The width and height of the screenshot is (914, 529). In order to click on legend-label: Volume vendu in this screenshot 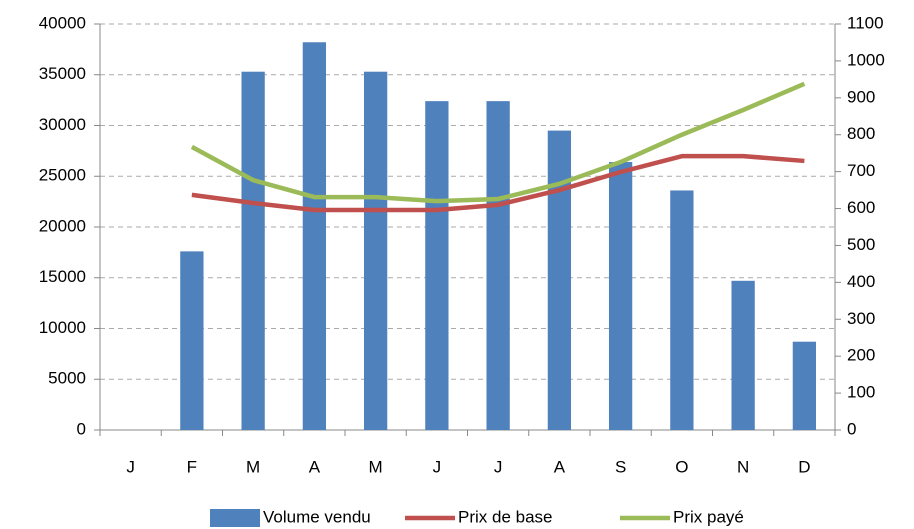, I will do `click(317, 516)`.